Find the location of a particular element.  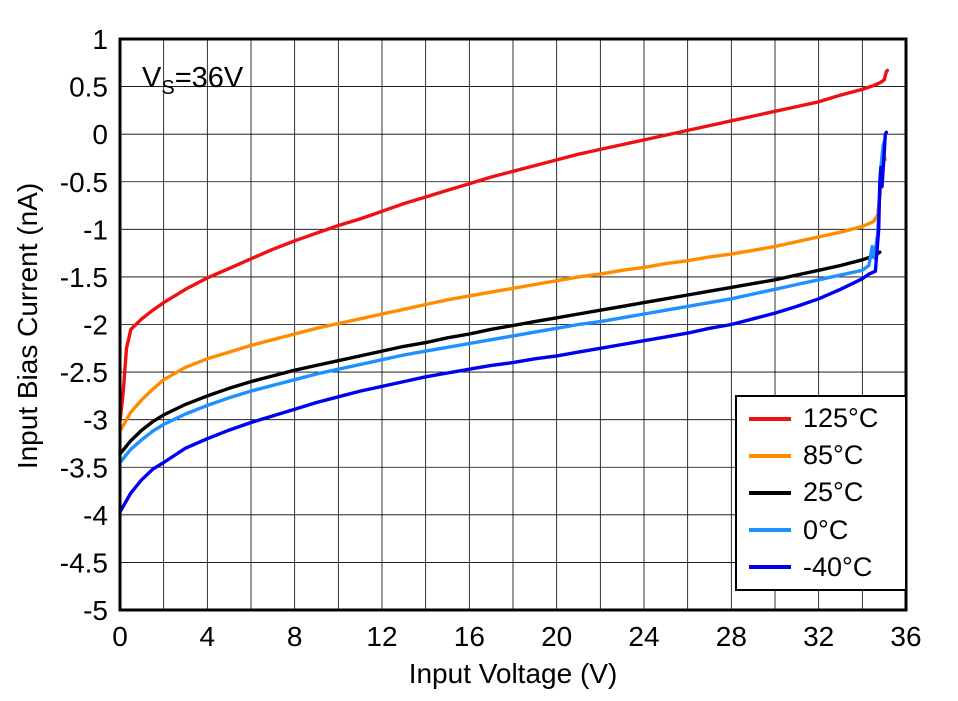

y-tick-label: 0 is located at coordinates (100, 134).